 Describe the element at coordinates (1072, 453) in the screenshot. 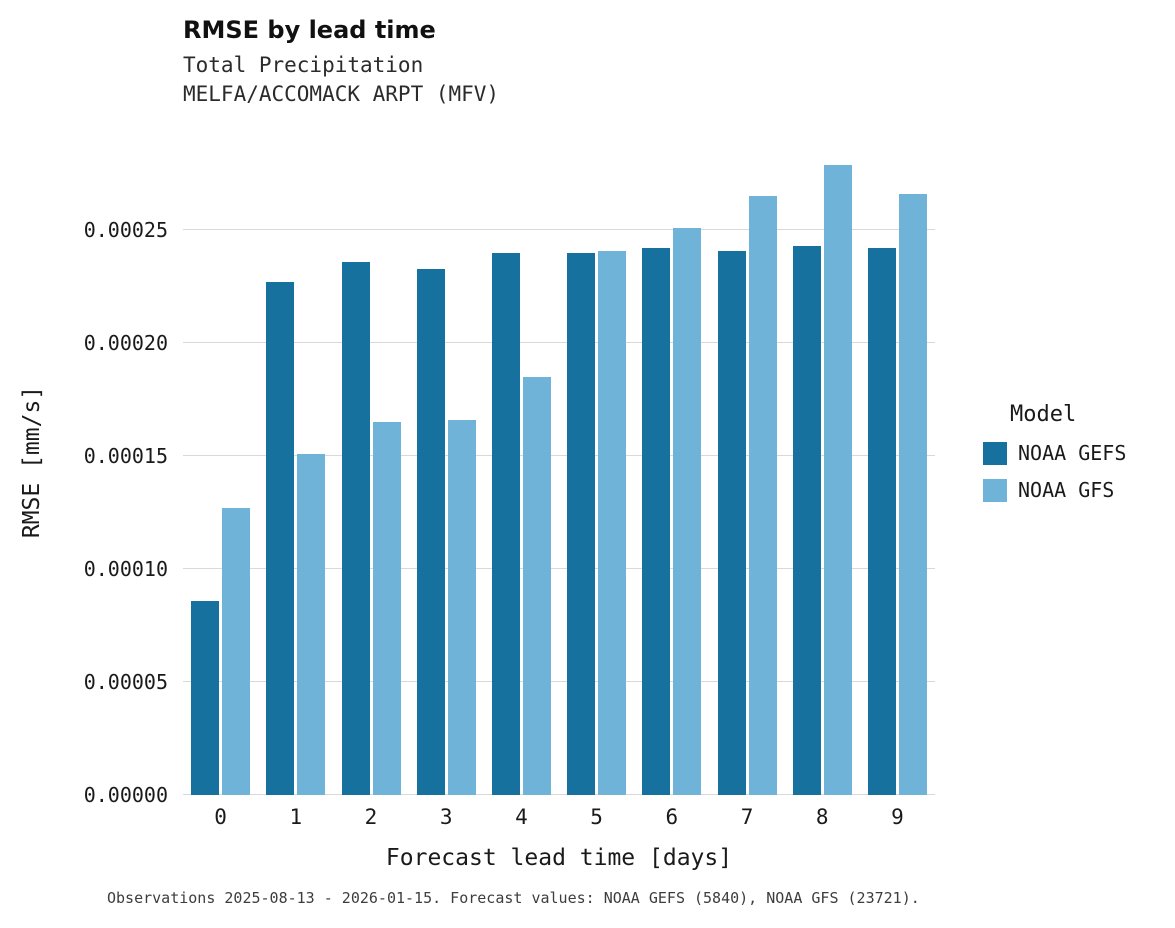

I see `legend-label: NOAA GEFS` at that location.